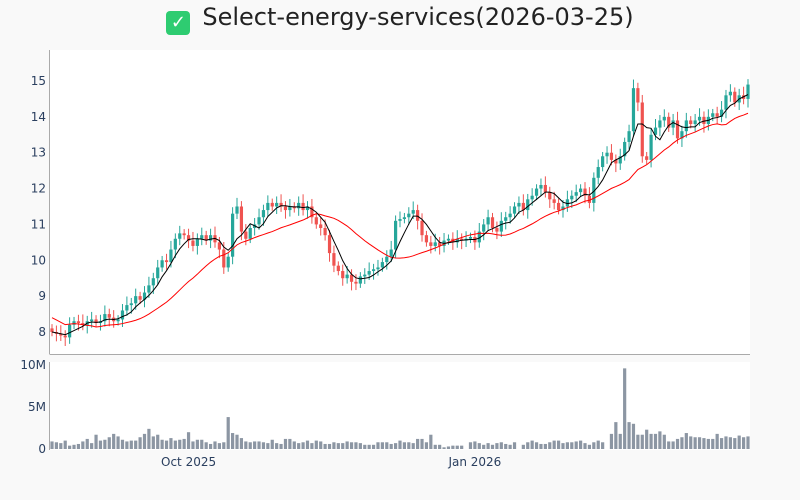  Describe the element at coordinates (38, 260) in the screenshot. I see `price-tick-label: 10` at that location.